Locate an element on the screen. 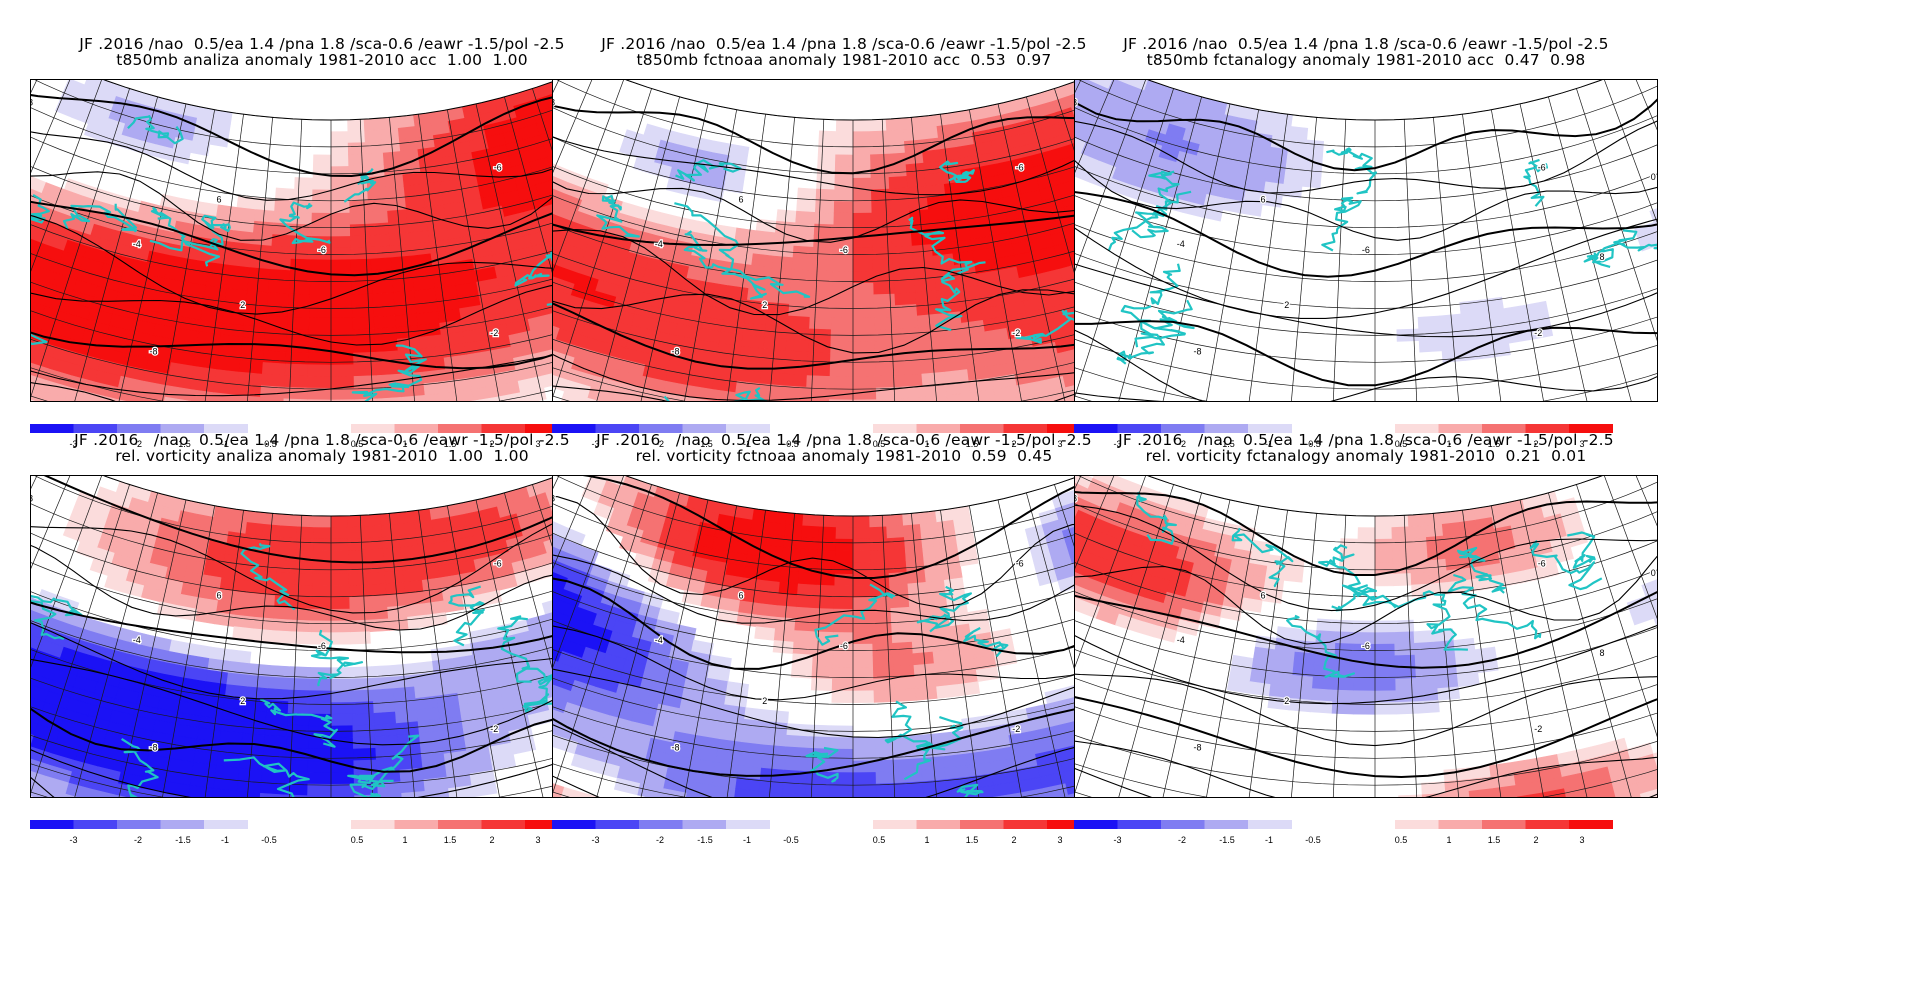  contour-label: -6 is located at coordinates (498, 564).